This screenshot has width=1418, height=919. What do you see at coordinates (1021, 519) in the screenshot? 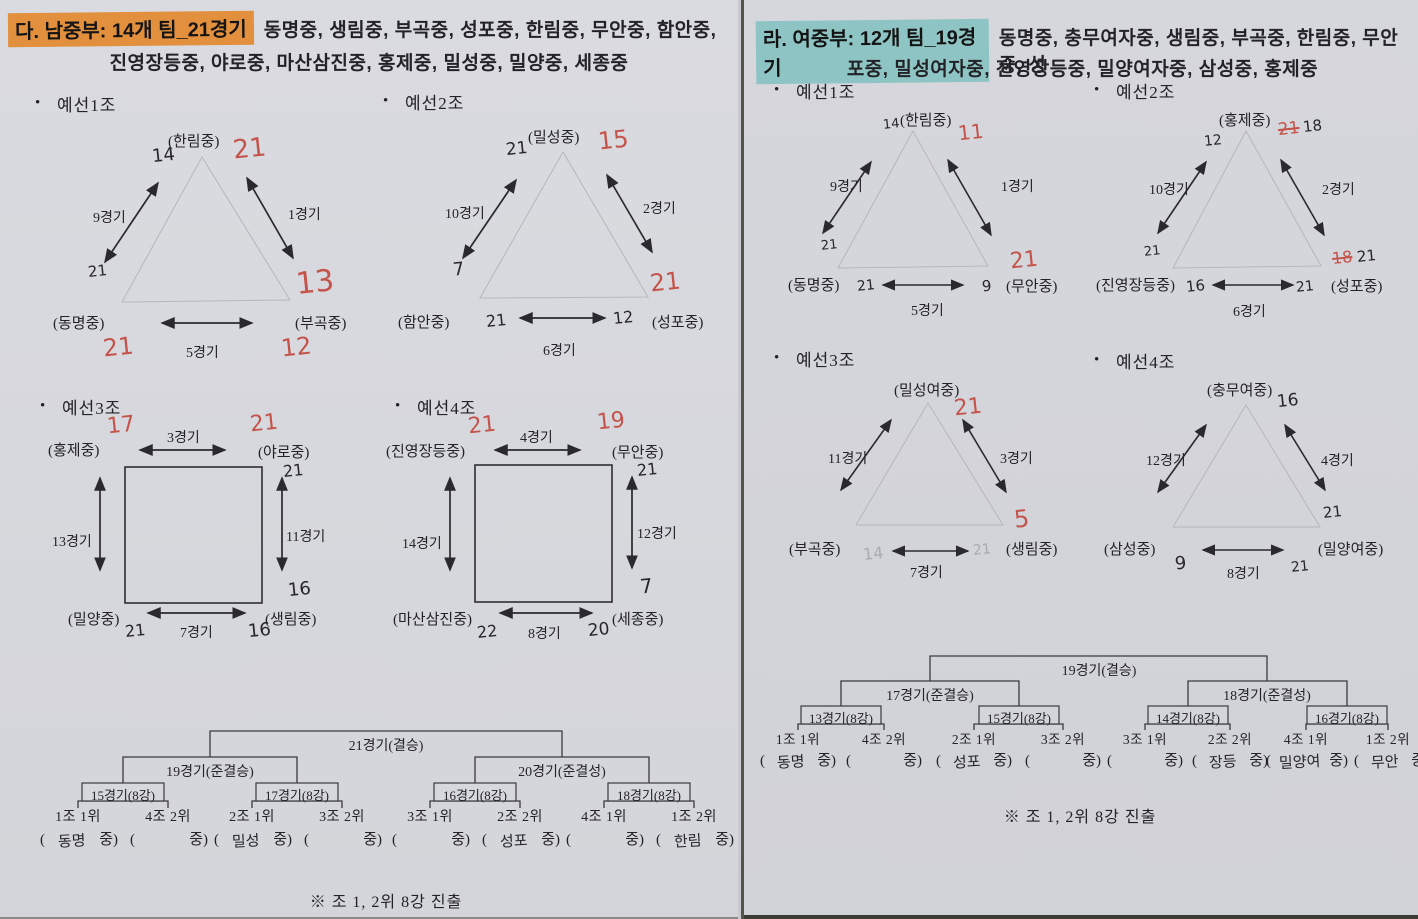
I see `score-handwritten-red: 5` at bounding box center [1021, 519].